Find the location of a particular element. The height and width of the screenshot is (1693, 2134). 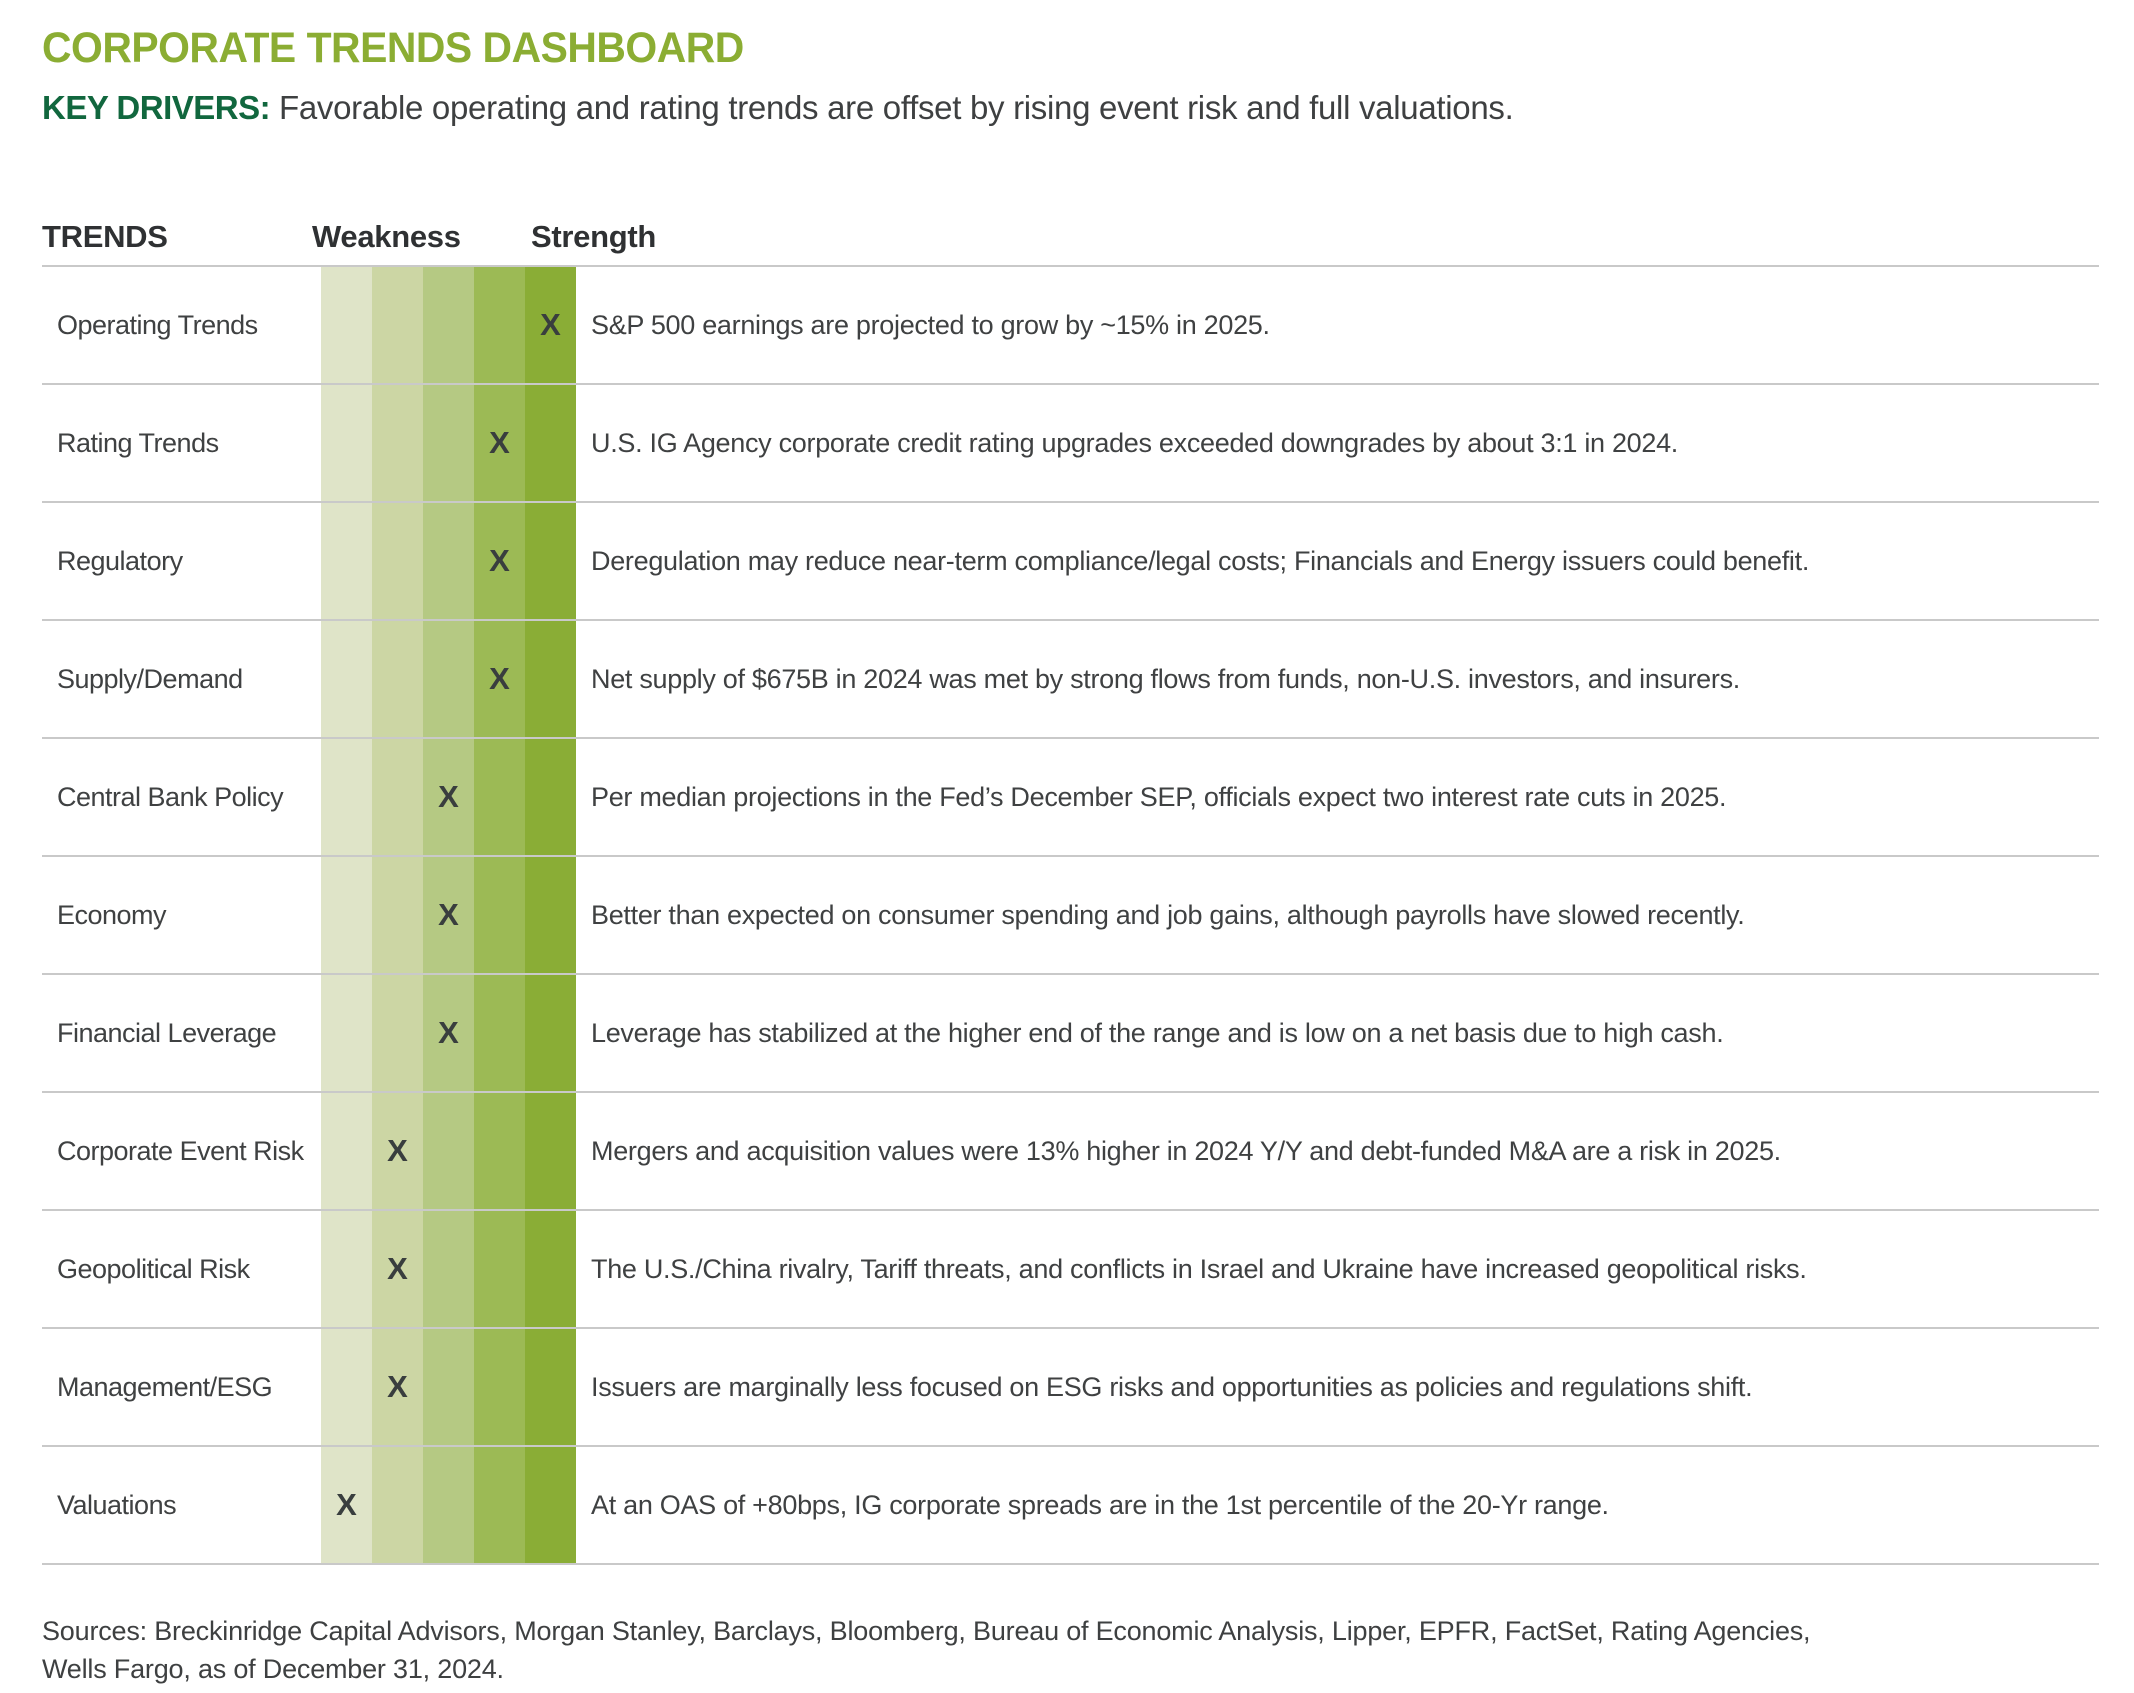

column-header-weakness: Weakness is located at coordinates (386, 236).